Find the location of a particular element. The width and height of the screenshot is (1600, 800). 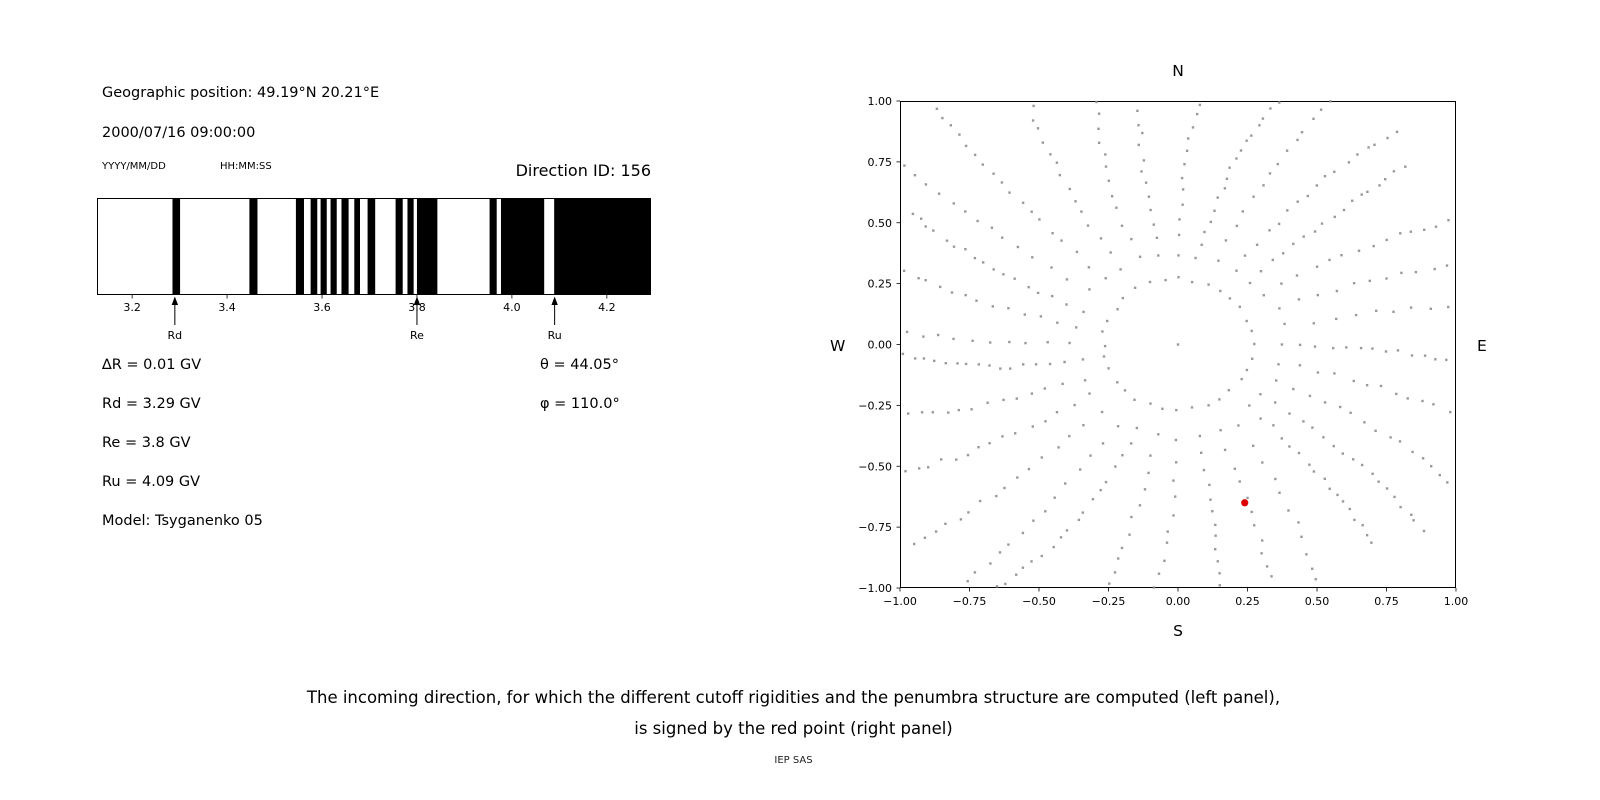

param-rd: Rd = 3.29 GV is located at coordinates (151, 404).